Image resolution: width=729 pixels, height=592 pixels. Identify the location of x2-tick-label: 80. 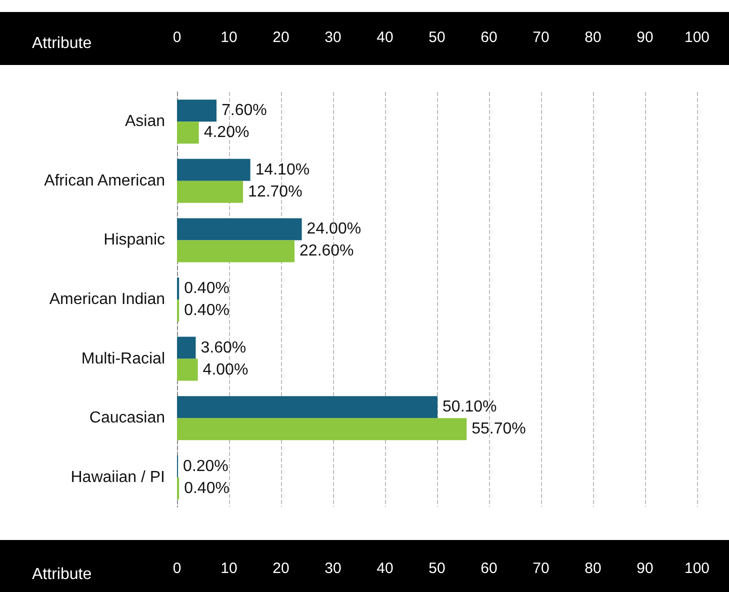
(593, 568).